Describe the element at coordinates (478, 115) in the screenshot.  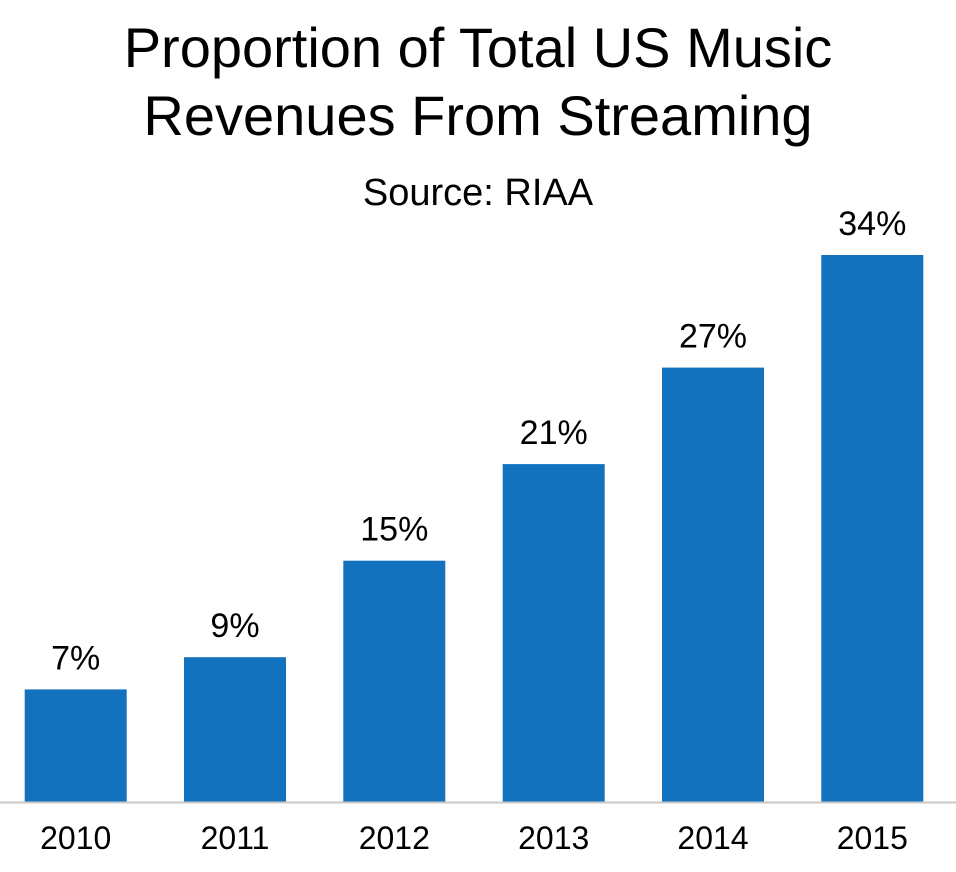
I see `chart-title-line-2: Revenues From Streaming` at that location.